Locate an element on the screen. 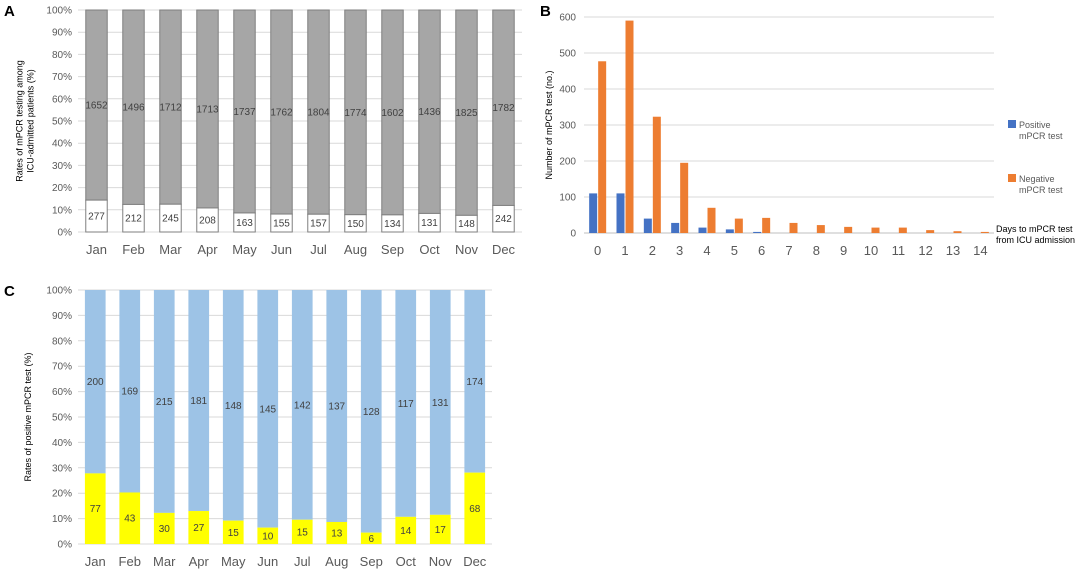 This screenshot has height=581, width=1084. c-ytick: 20% is located at coordinates (62, 494).